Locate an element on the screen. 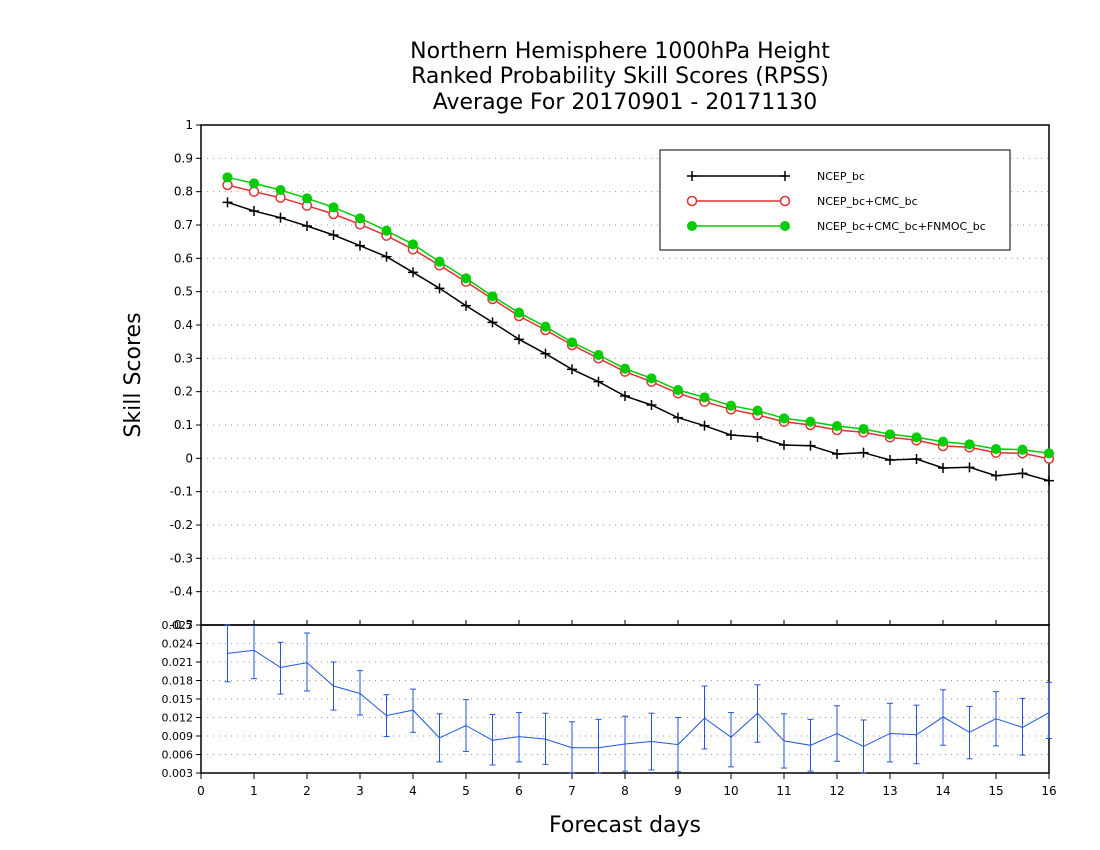 This screenshot has height=850, width=1100. main-y-tick-label: 0.9 is located at coordinates (183, 158).